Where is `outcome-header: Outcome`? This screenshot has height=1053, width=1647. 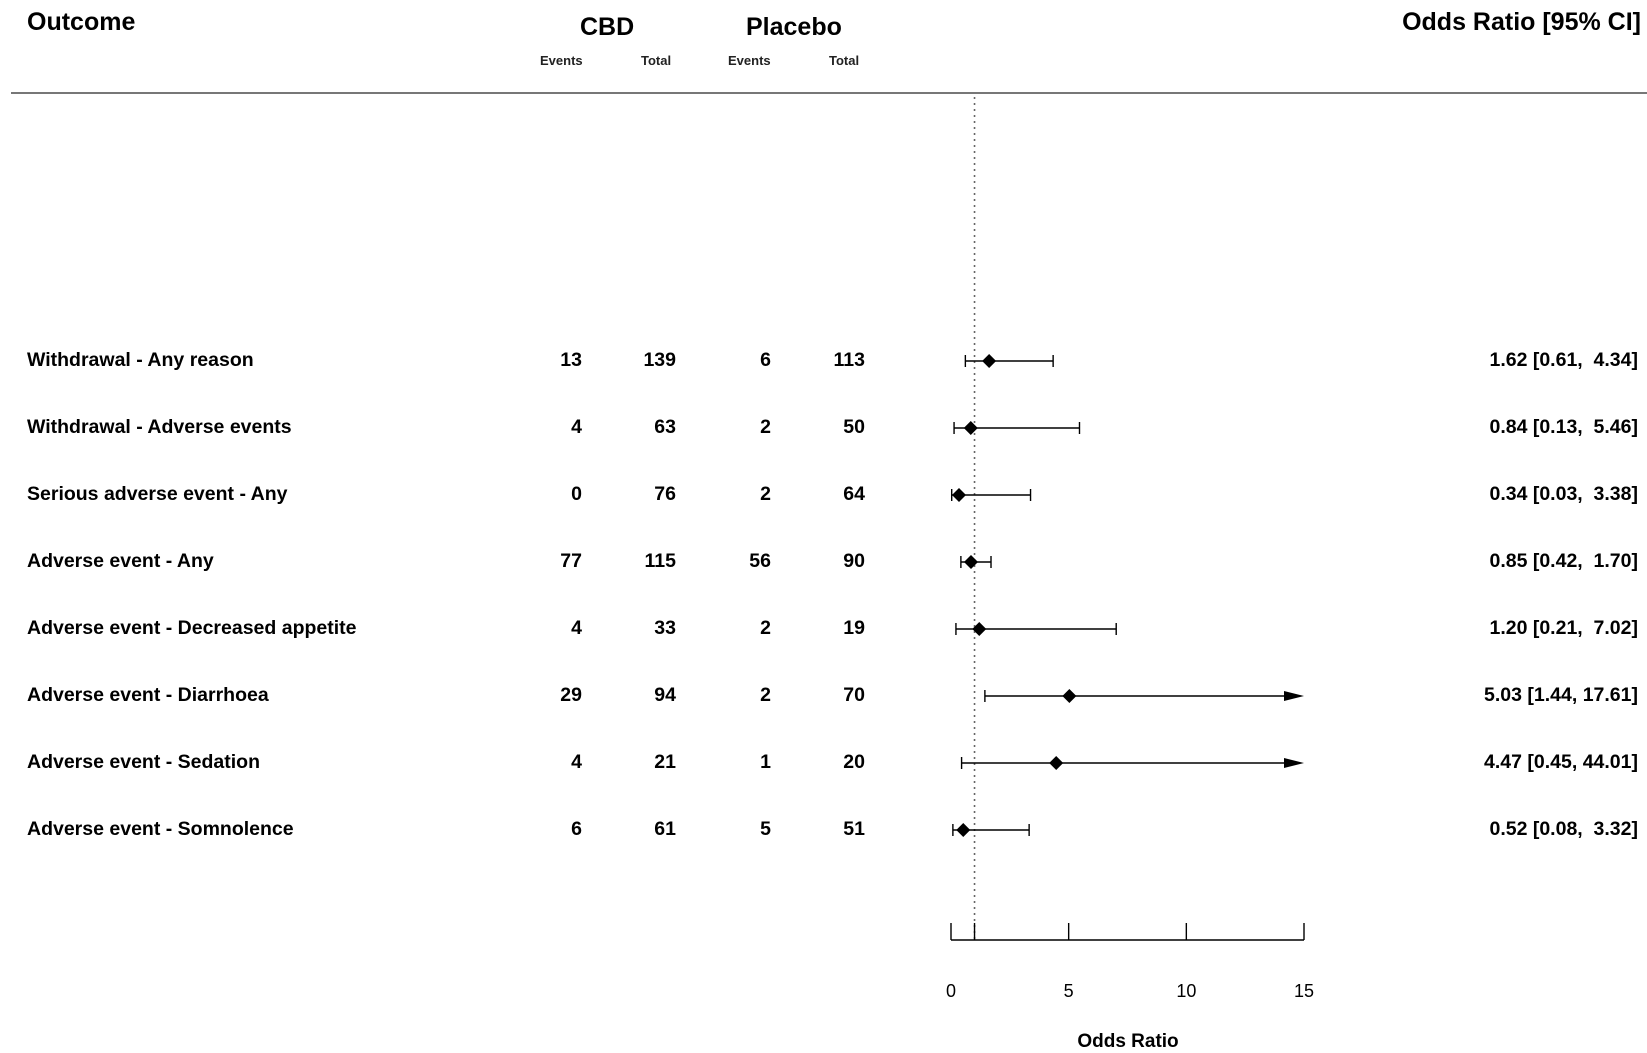
outcome-header: Outcome is located at coordinates (81, 22).